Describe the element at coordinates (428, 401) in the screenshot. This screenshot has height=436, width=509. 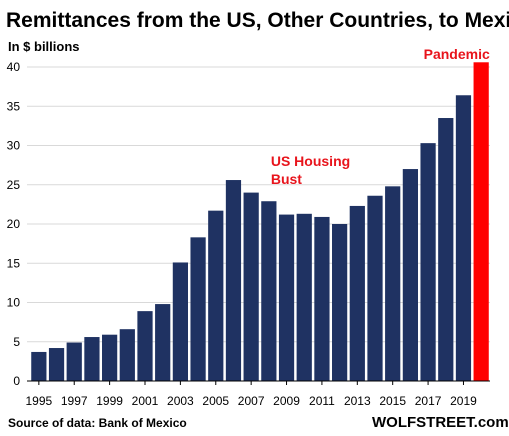
I see `x-tick-label: 2017` at that location.